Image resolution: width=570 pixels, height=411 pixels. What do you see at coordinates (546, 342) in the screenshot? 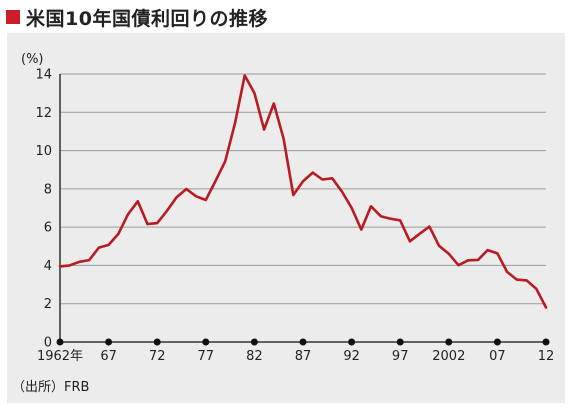
I see `x-tick-dot-2012` at bounding box center [546, 342].